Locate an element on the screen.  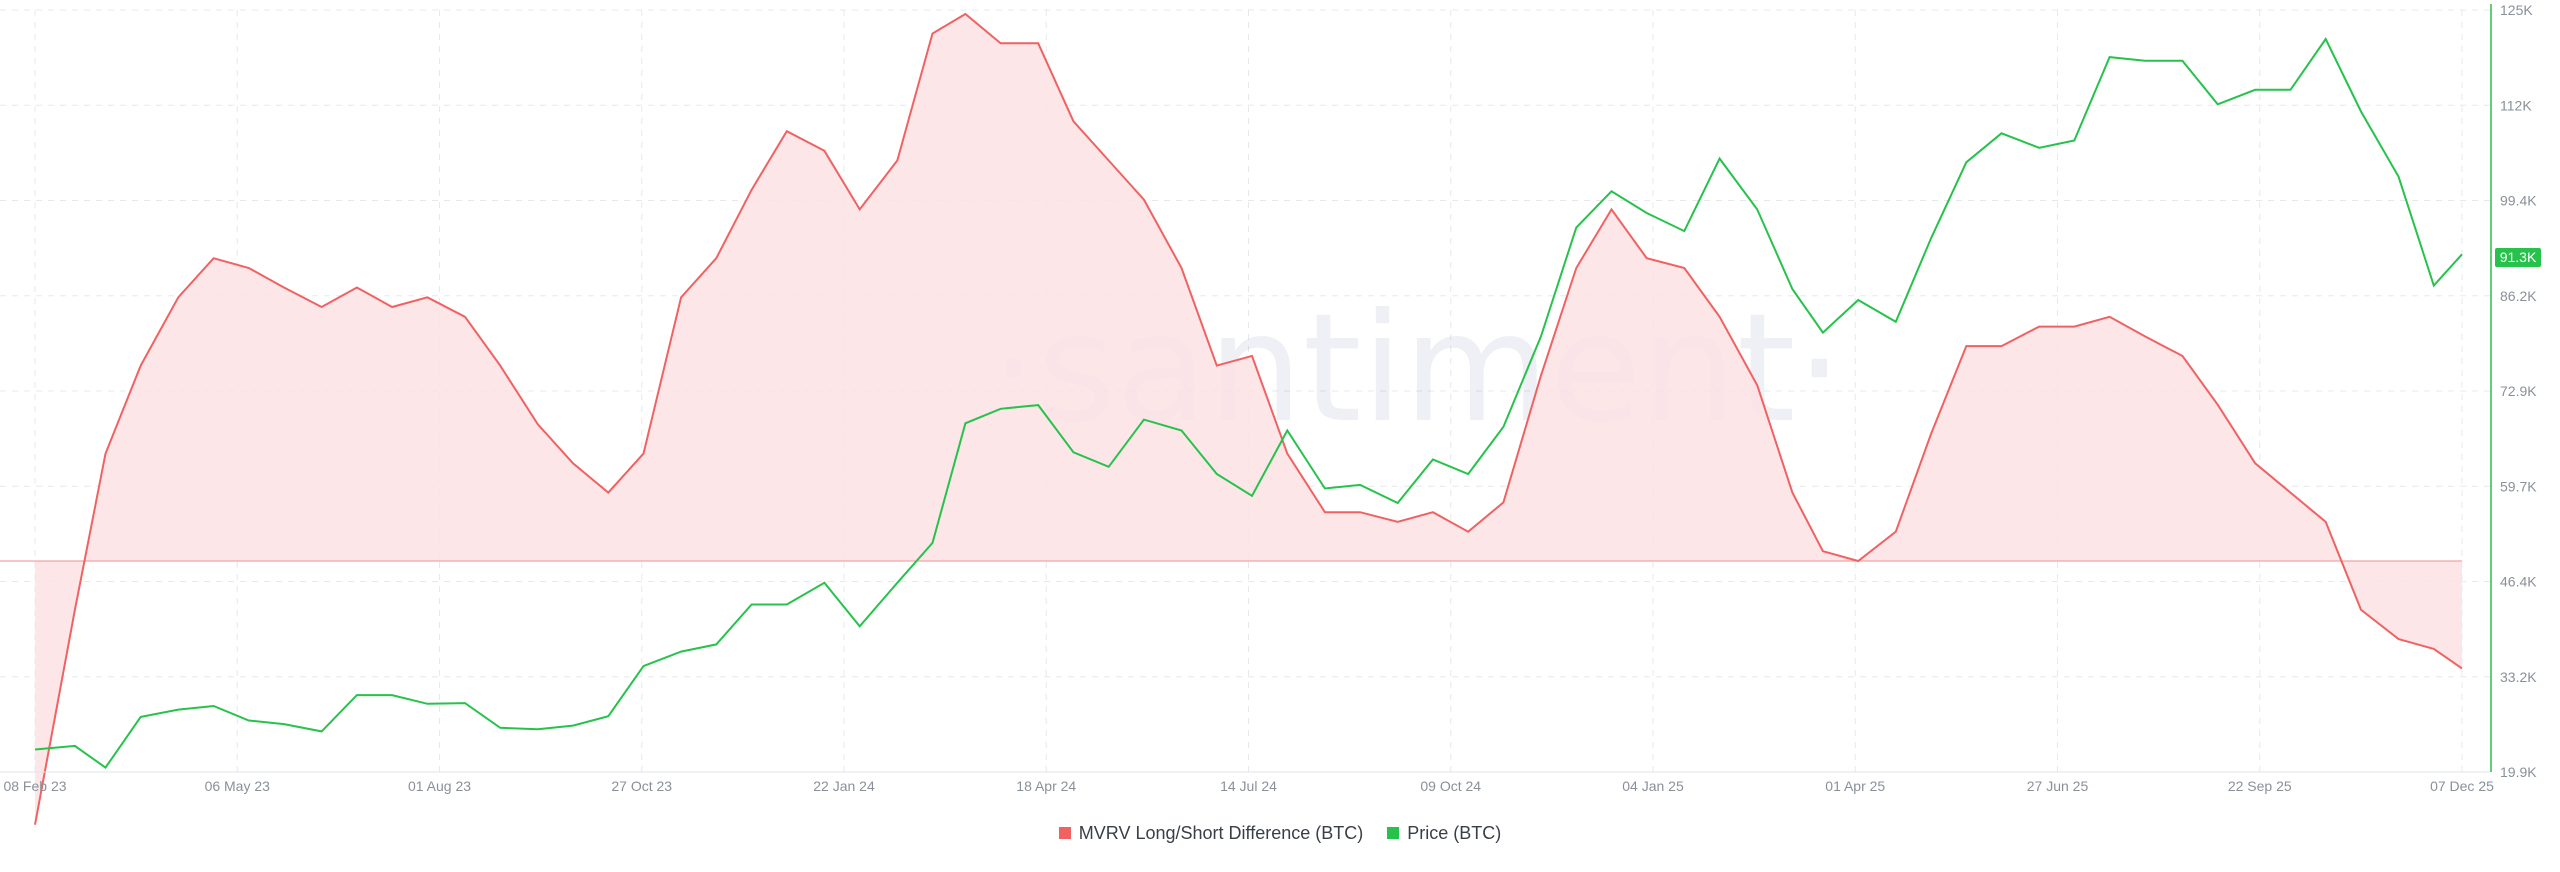
x-tick-label: 22 Sep 25 is located at coordinates (2260, 786).